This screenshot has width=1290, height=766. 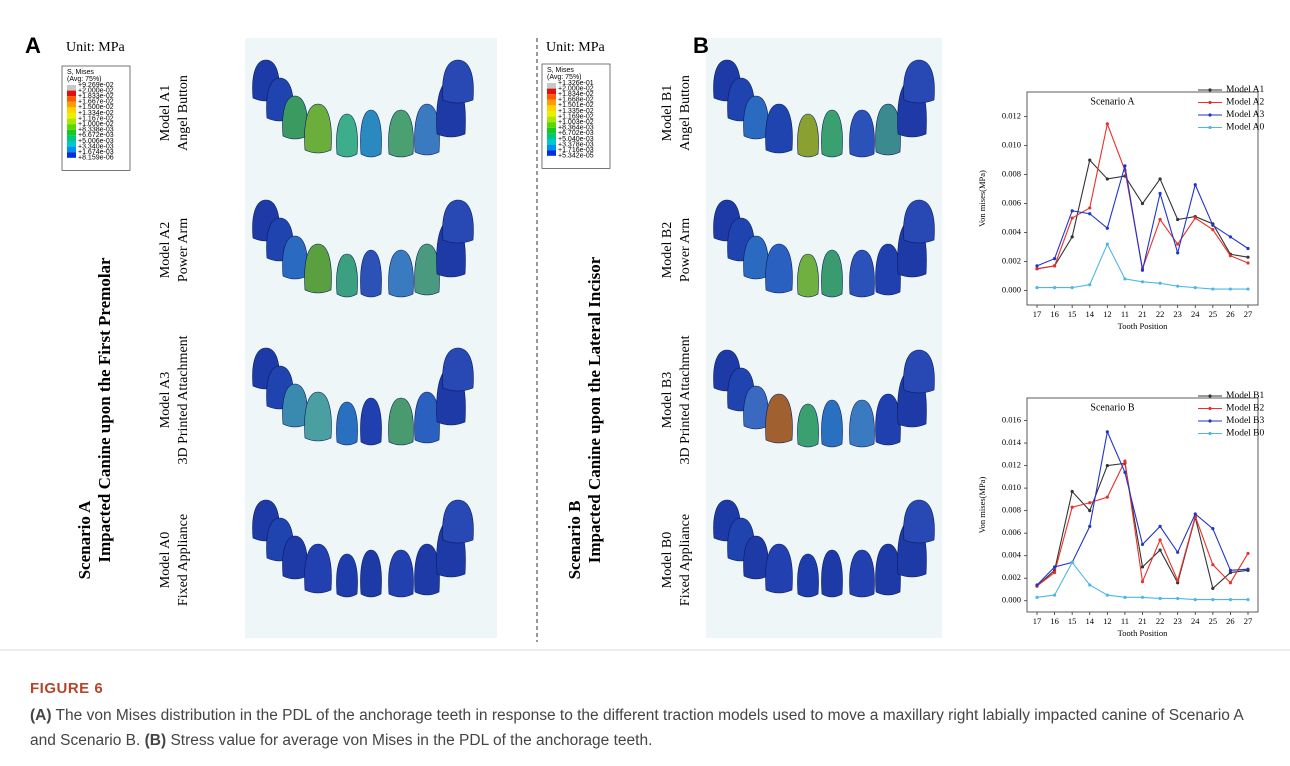 What do you see at coordinates (667, 113) in the screenshot?
I see `row-model: Model B1` at bounding box center [667, 113].